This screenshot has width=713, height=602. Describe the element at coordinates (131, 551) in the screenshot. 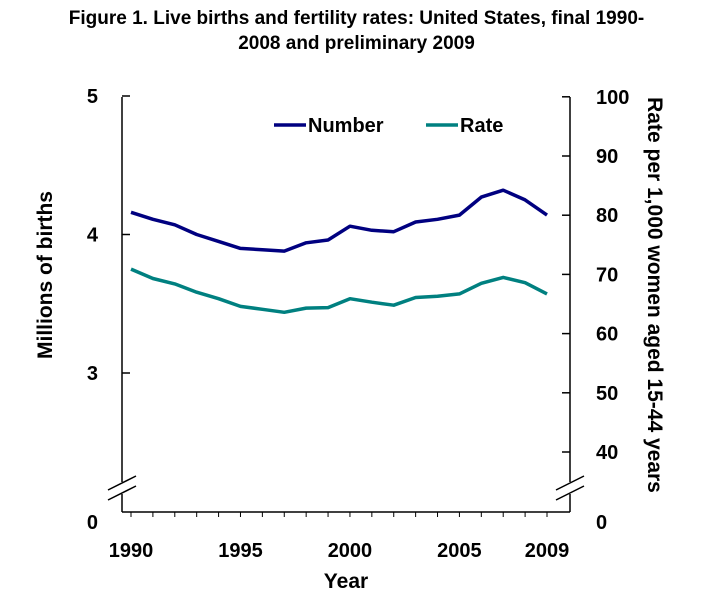

I see `x-tick-label: 1990` at that location.